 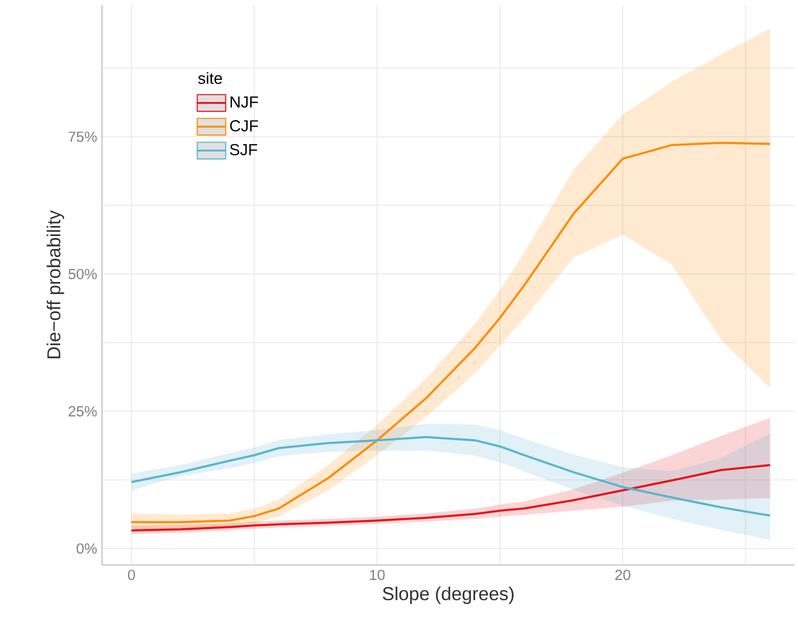 What do you see at coordinates (210, 78) in the screenshot?
I see `legend-title: site` at bounding box center [210, 78].